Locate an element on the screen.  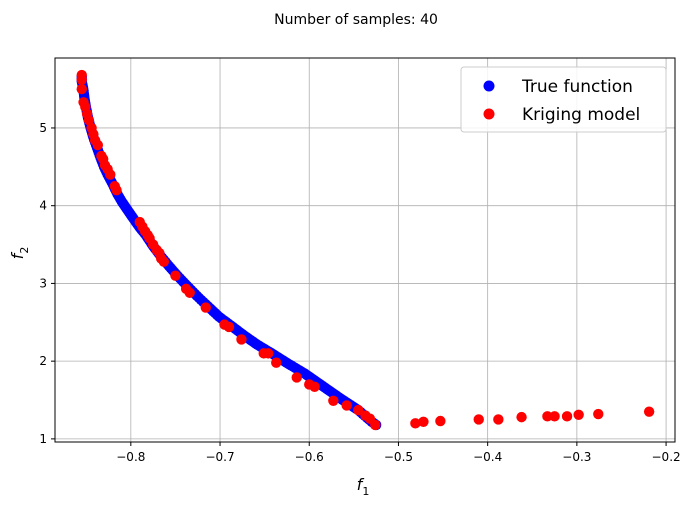
y-tick-label: 4 is located at coordinates (43, 206).